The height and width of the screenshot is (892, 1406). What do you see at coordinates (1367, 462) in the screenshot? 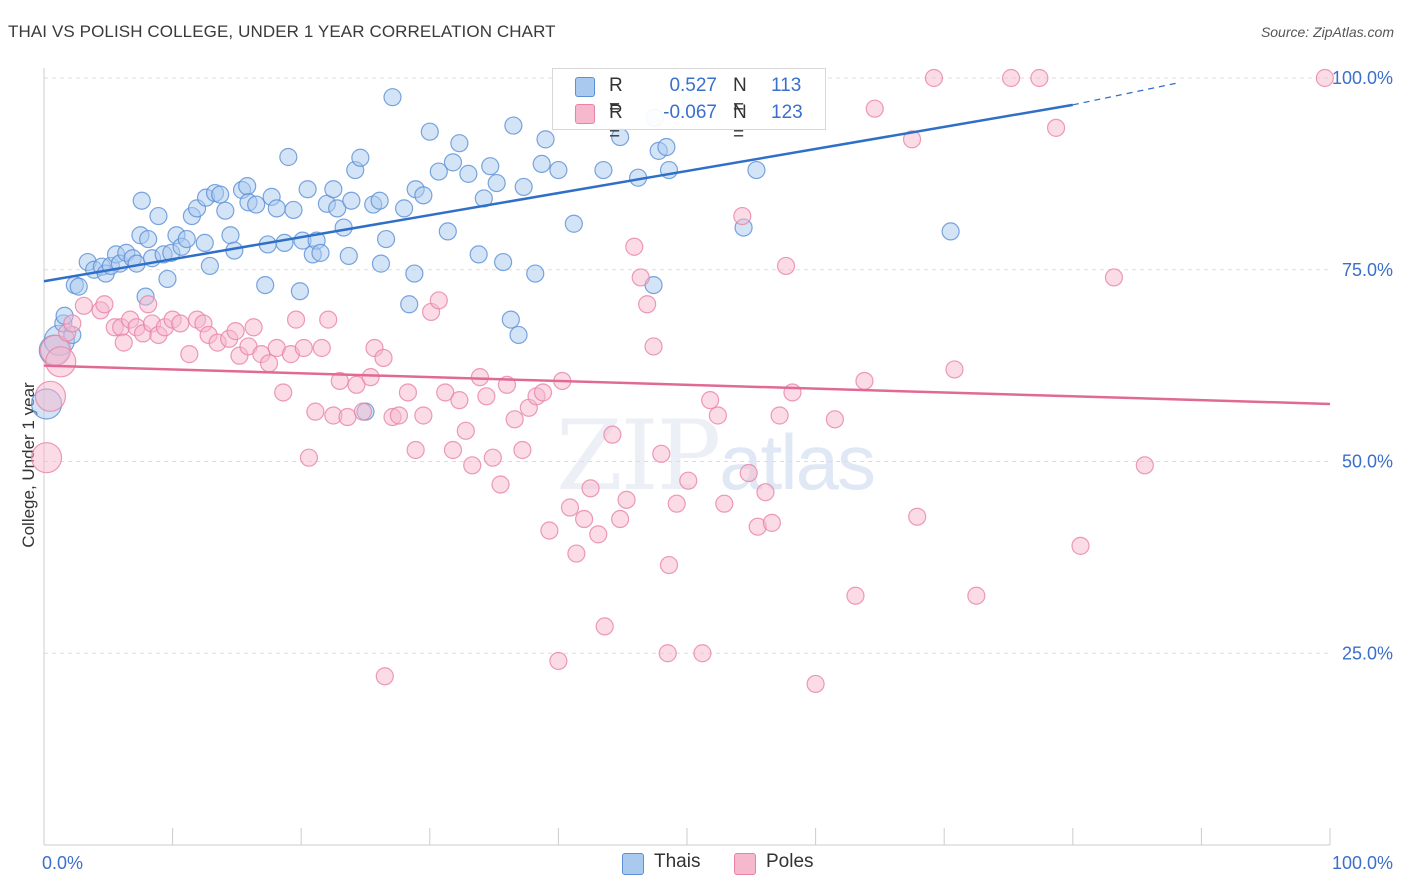
I see `y-tick-label: 50.0%` at bounding box center [1367, 462].